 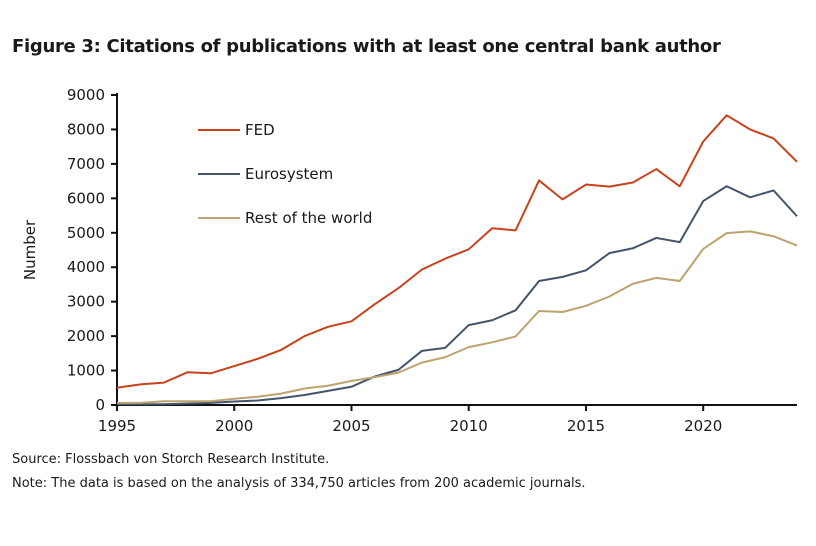 I want to click on legend-label: Rest of the world, so click(x=308, y=218).